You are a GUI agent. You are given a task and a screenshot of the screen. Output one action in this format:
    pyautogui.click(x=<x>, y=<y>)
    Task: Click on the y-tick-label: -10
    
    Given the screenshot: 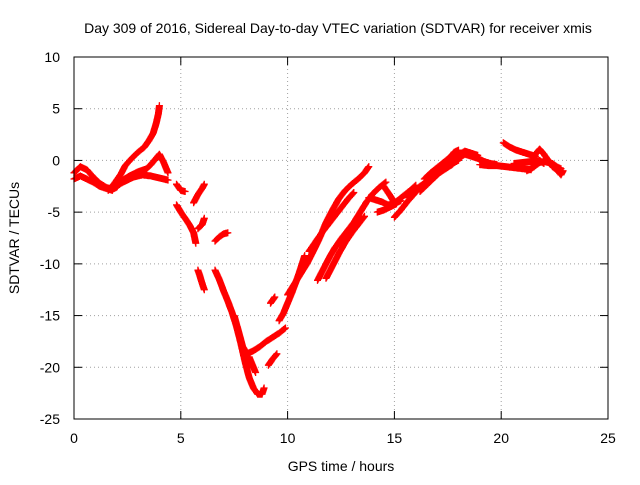 What is the action you would take?
    pyautogui.click(x=50, y=264)
    